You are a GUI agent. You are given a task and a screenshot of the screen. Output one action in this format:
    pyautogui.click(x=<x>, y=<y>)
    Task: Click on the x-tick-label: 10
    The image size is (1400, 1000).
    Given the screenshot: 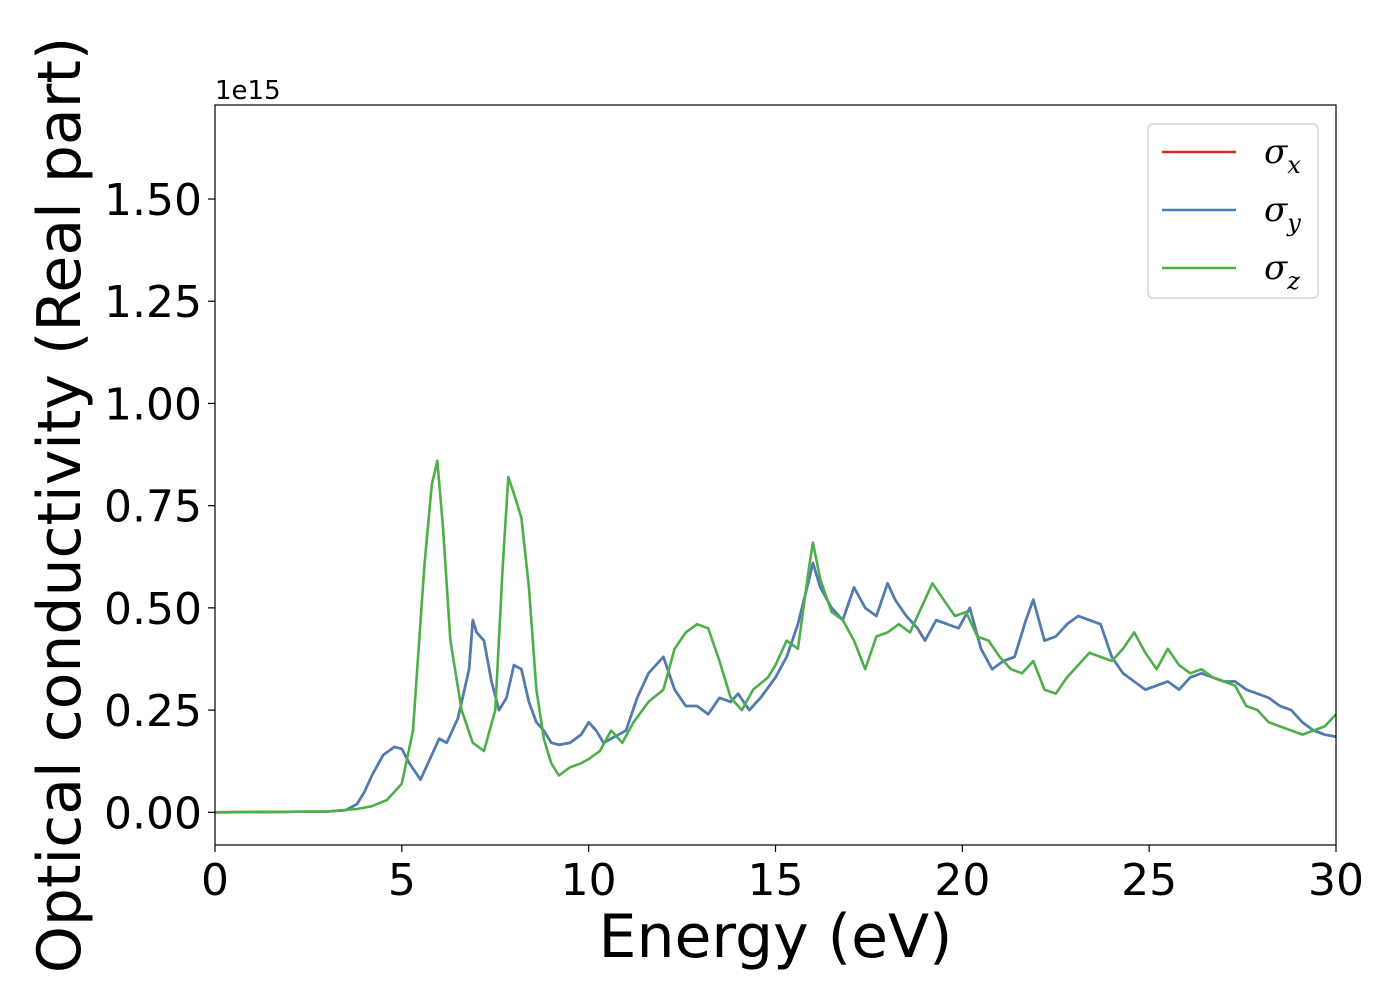 What is the action you would take?
    pyautogui.click(x=589, y=880)
    